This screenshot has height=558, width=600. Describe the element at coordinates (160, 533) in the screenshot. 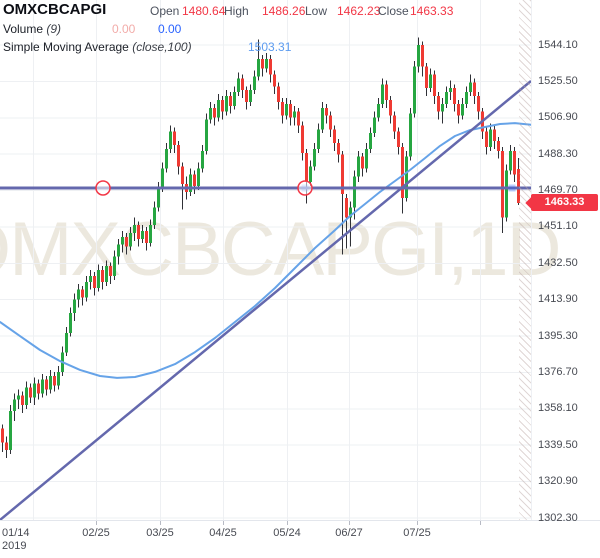

I see `time-axis-label: 03/25` at that location.